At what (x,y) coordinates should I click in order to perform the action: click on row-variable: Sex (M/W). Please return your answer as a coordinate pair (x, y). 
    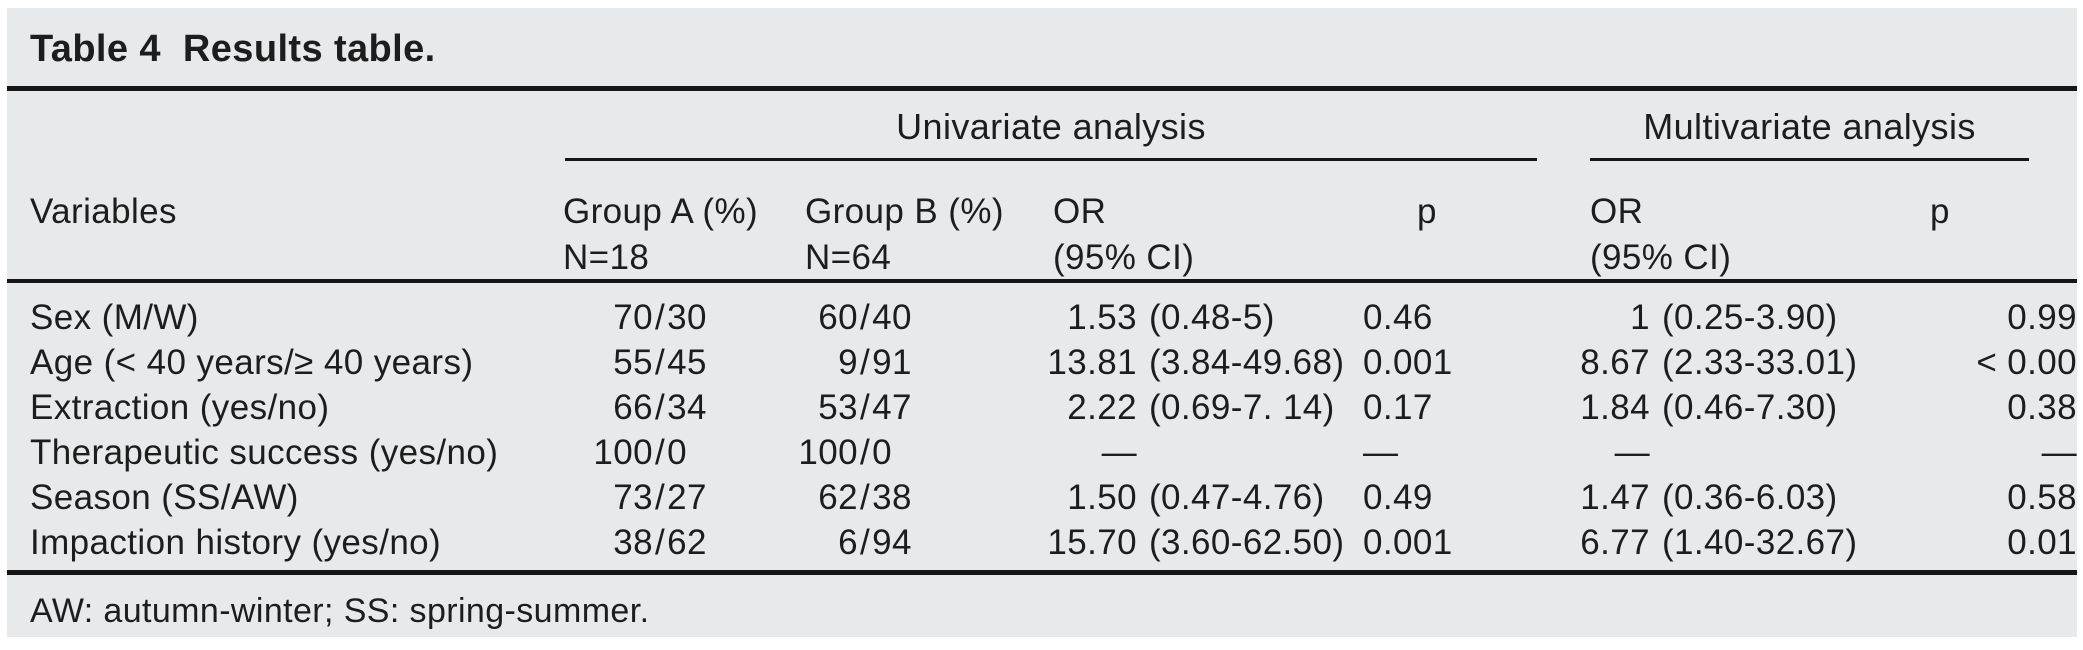
    Looking at the image, I should click on (114, 317).